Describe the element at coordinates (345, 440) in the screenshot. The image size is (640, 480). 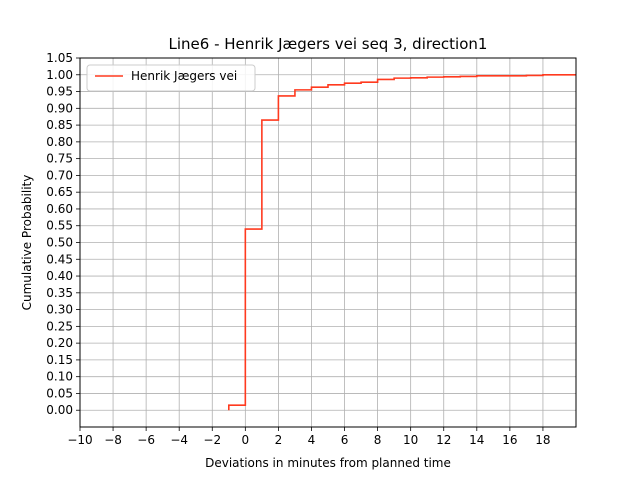
I see `x-tick-label: 6` at that location.